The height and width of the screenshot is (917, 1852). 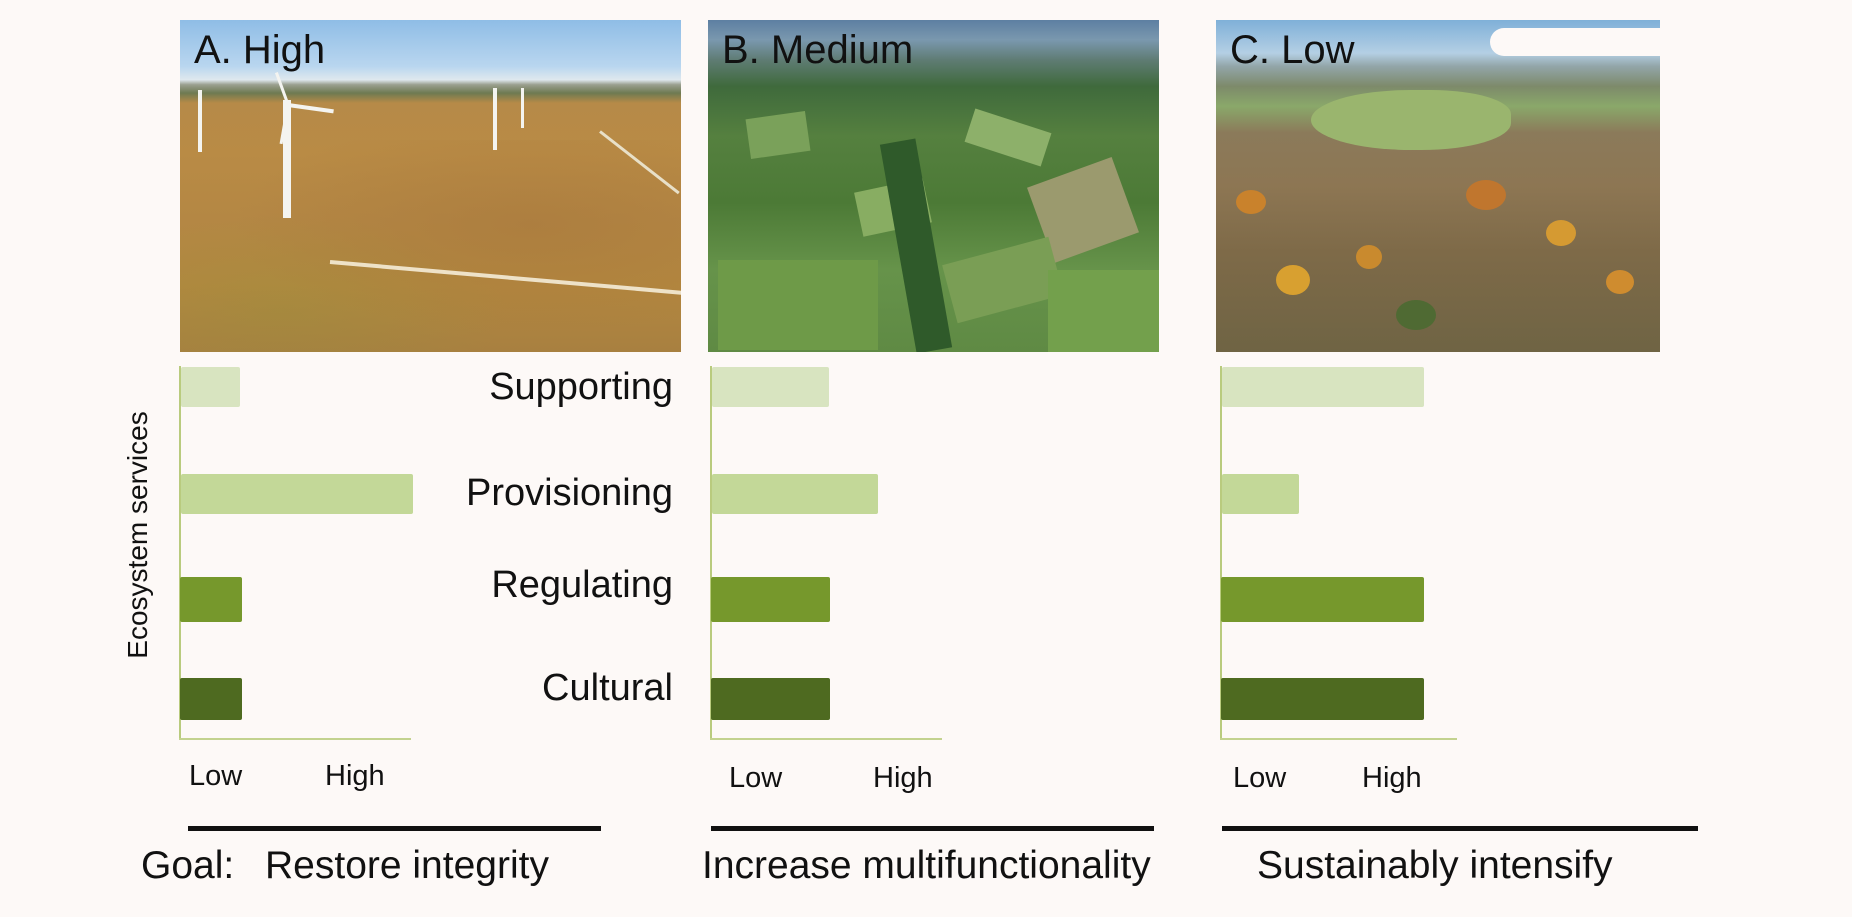 I want to click on photo-label-a: A. High, so click(x=260, y=50).